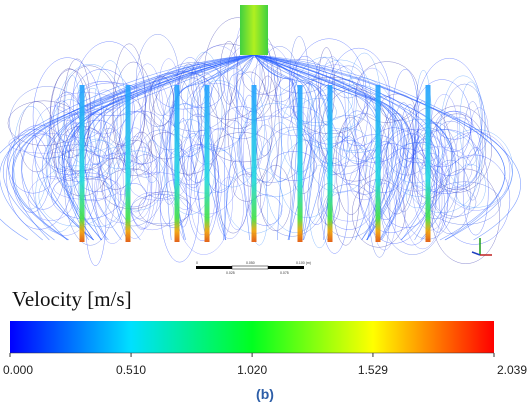  I want to click on colorbar-title: Velocity [m/s], so click(72, 299).